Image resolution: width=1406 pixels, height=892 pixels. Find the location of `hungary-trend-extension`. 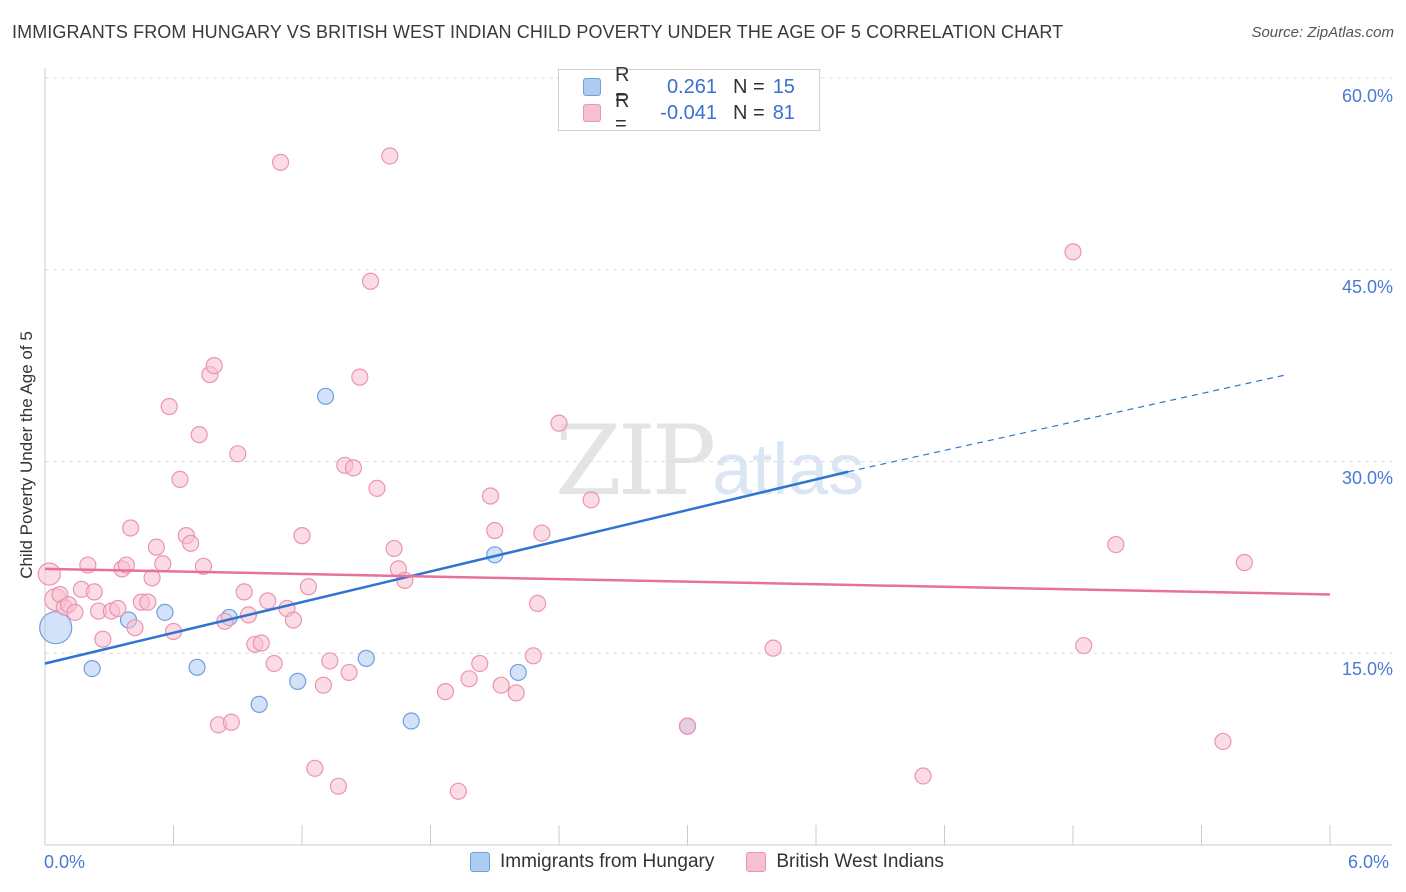

hungary-trend-extension is located at coordinates (1067, 423).